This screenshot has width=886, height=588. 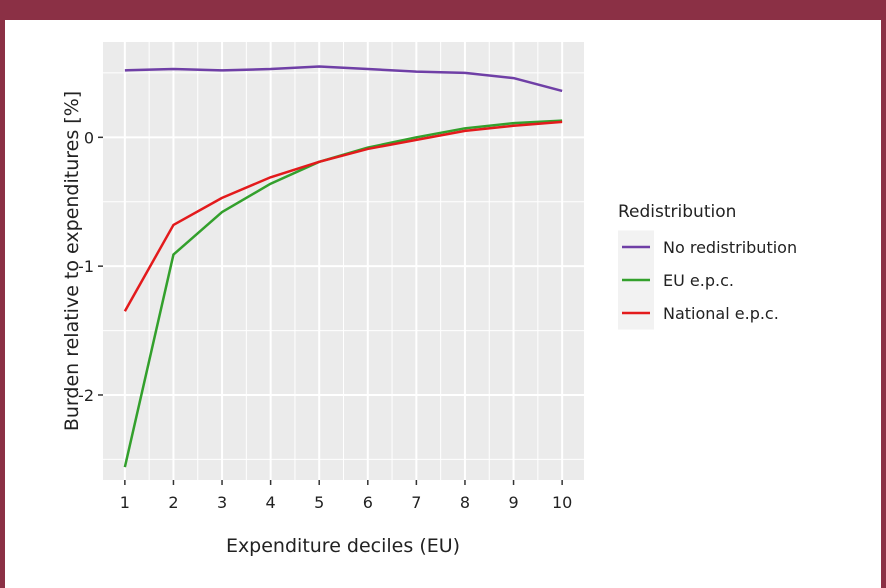 What do you see at coordinates (465, 502) in the screenshot?
I see `x-tick-label: 8` at bounding box center [465, 502].